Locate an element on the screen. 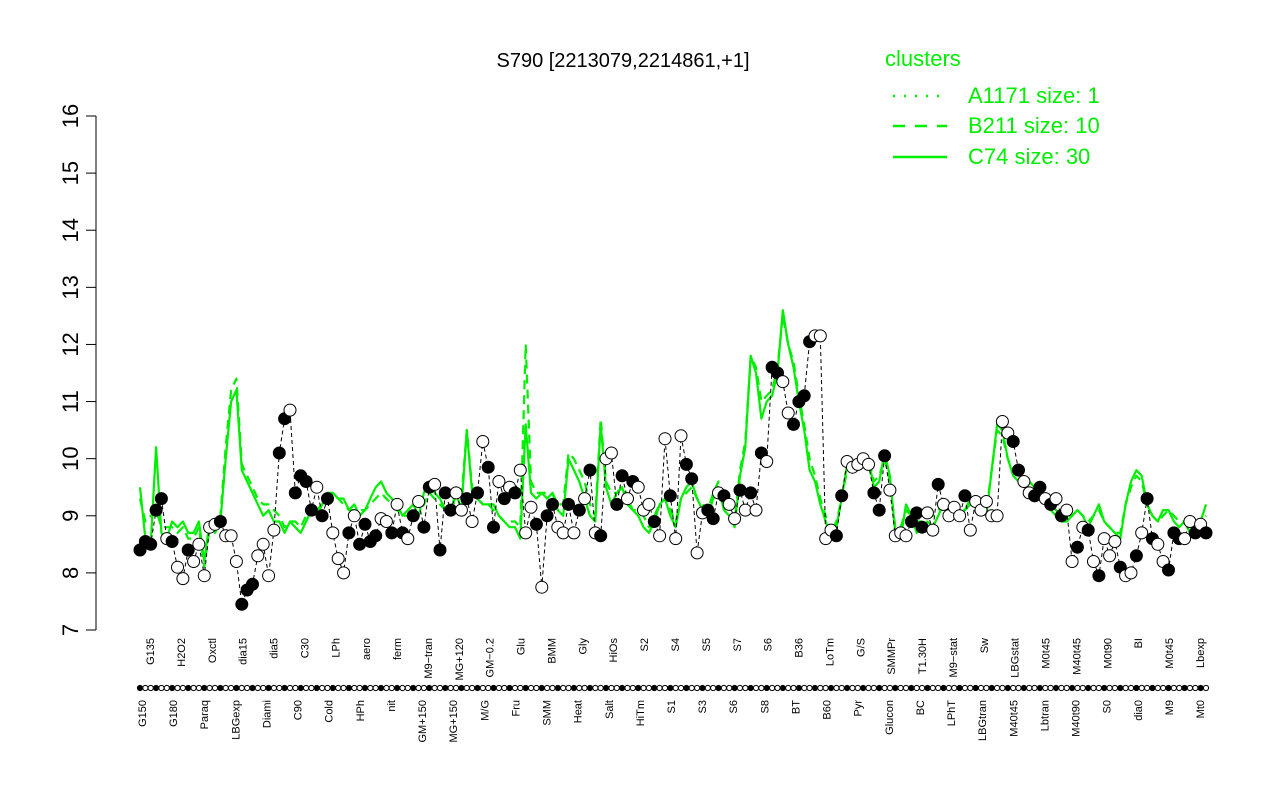 This screenshot has width=1280, height=805. x-tick-label-bottom: dia0 is located at coordinates (1139, 710).